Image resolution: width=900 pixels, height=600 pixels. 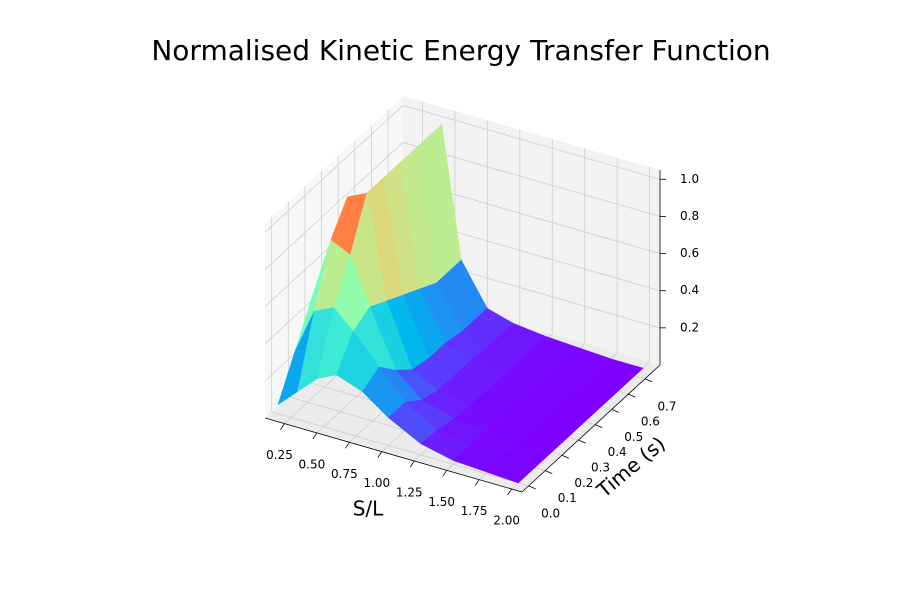 What do you see at coordinates (633, 437) in the screenshot?
I see `y-tick-label: 0.5` at bounding box center [633, 437].